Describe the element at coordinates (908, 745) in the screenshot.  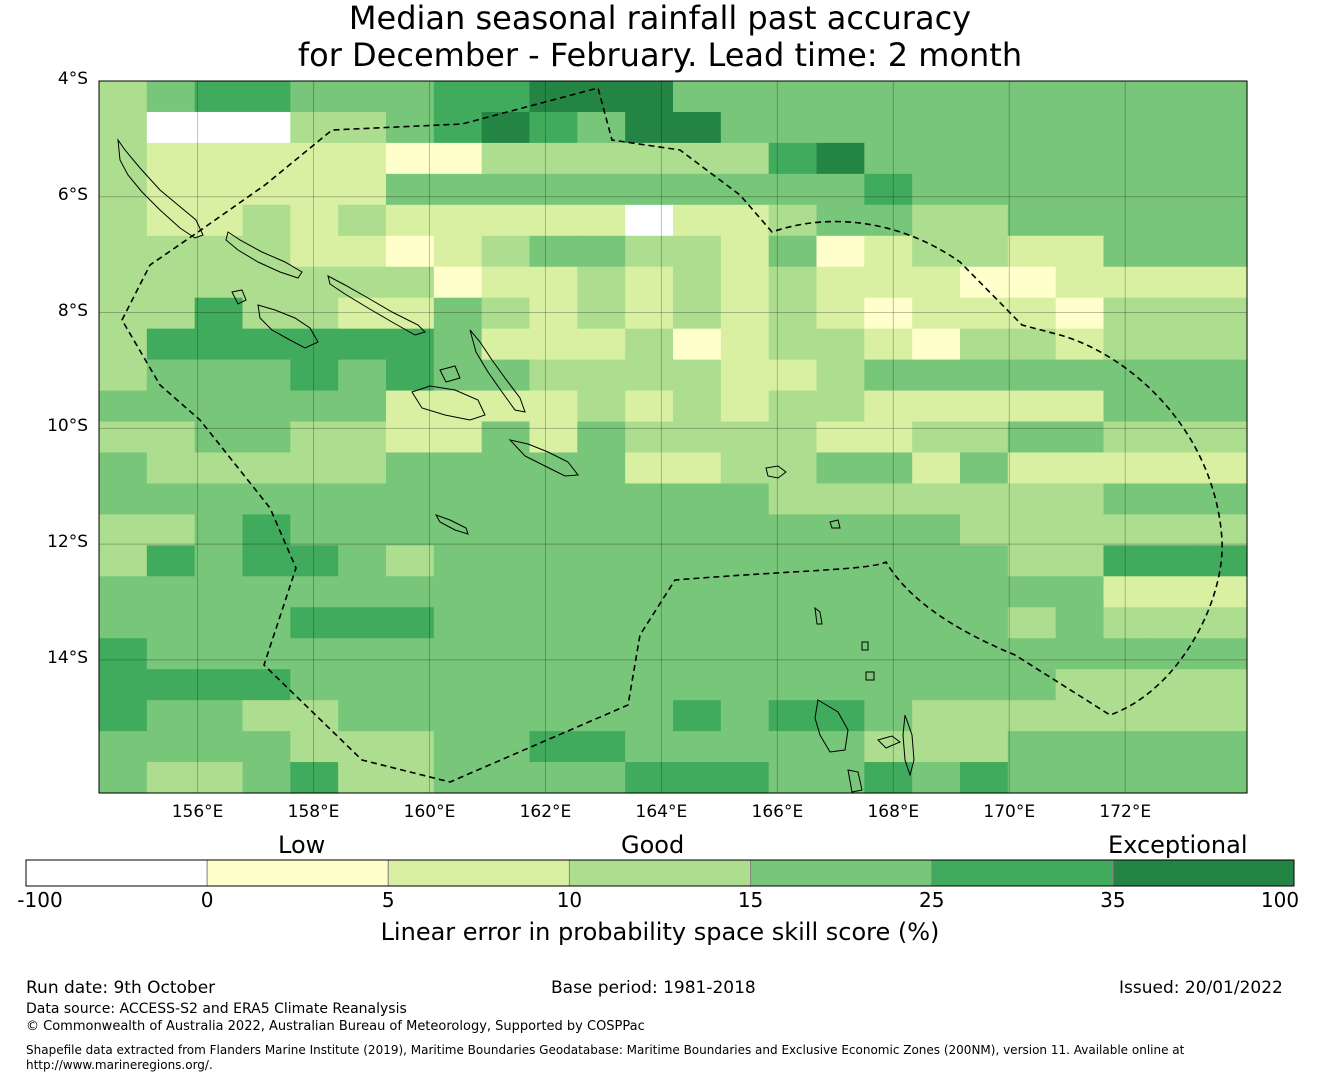
I see `island-pentecost` at that location.